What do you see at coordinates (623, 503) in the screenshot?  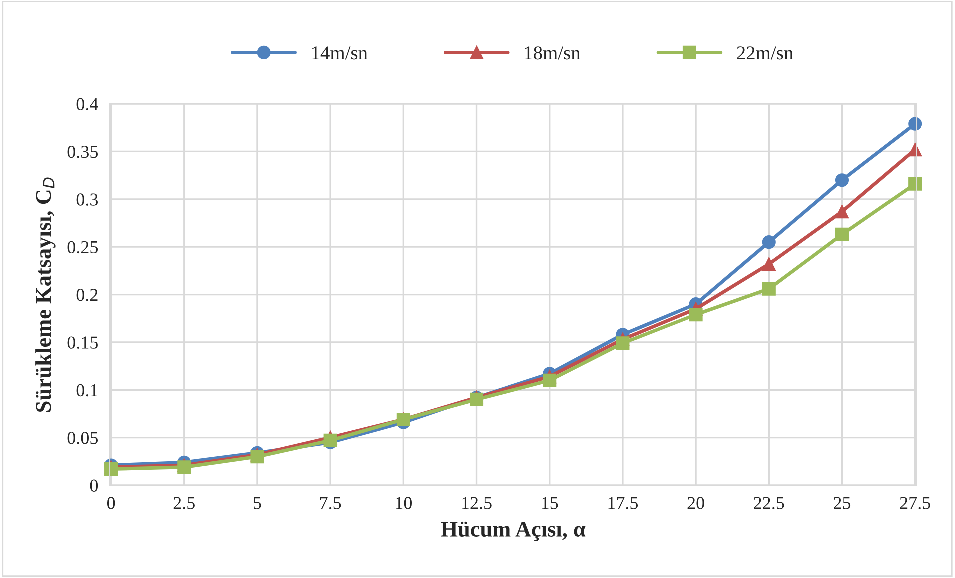 I see `x-tick-label: 17.5` at bounding box center [623, 503].